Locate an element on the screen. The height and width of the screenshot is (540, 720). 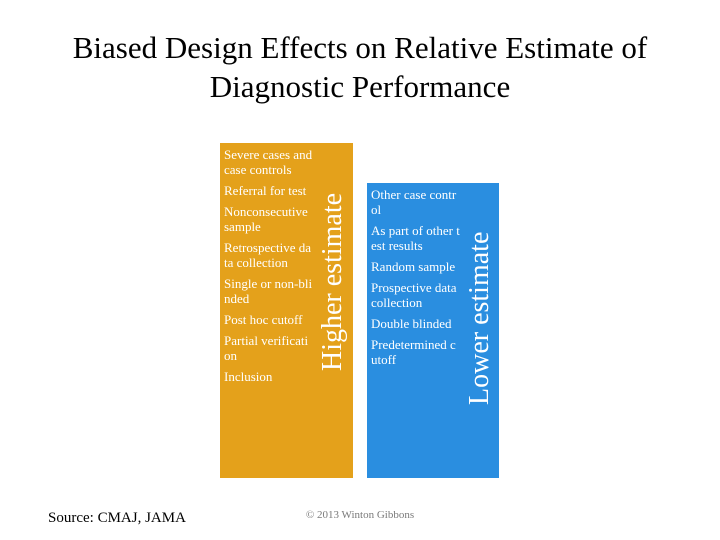
copyright-note: © 2013 Winton Gibbons is located at coordinates (360, 515).